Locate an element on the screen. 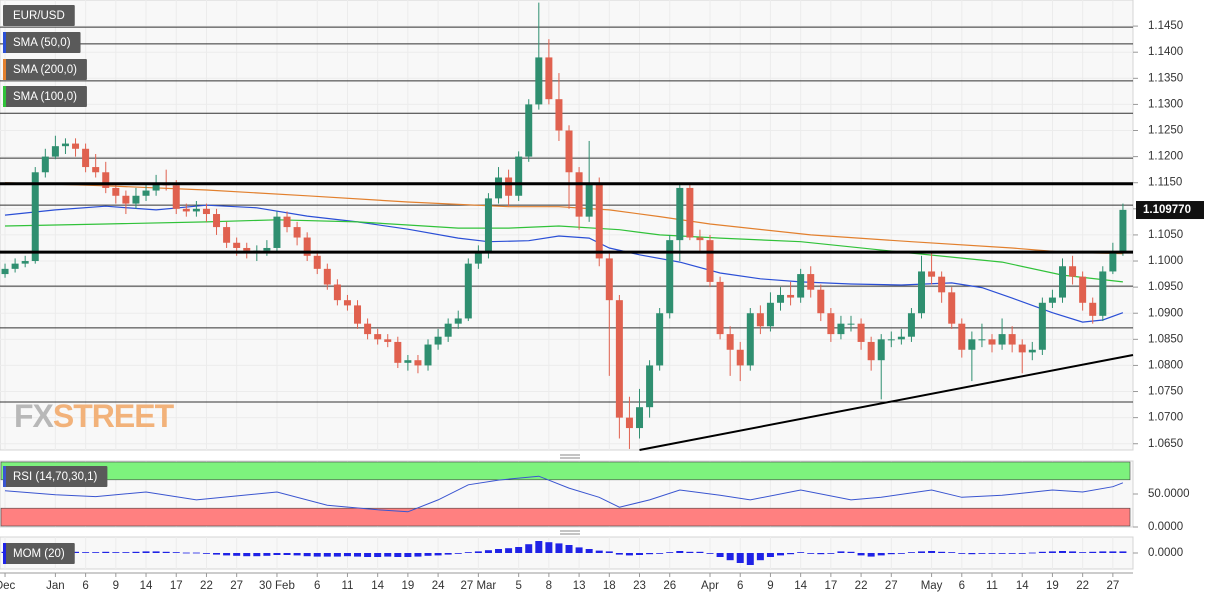 This screenshot has width=1217, height=599. y-tick-label: 1.1450 is located at coordinates (1165, 26).